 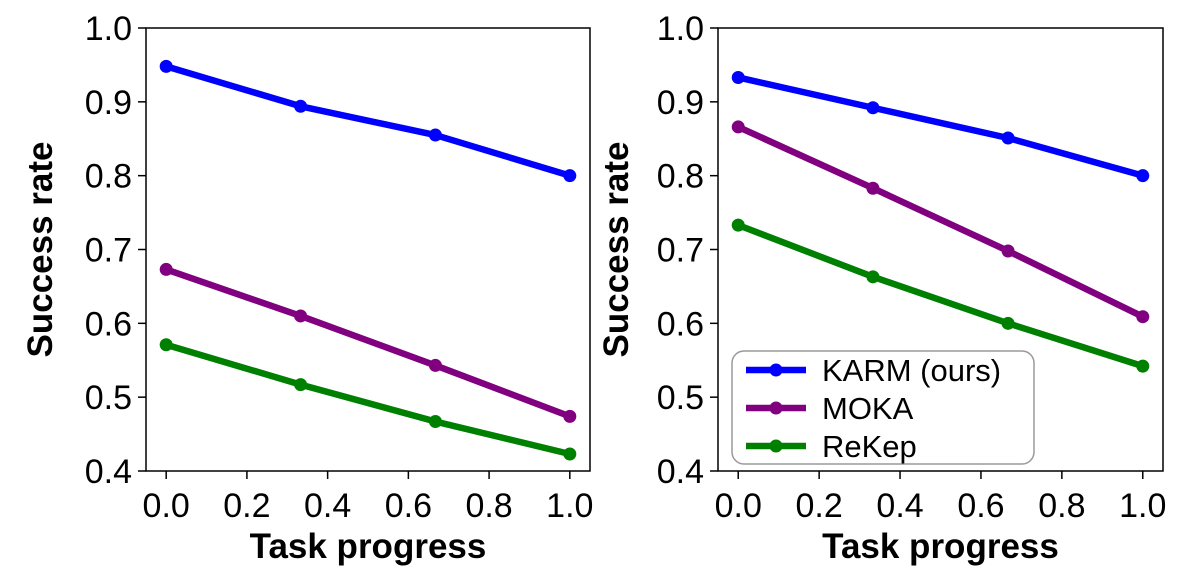 What do you see at coordinates (868, 408) in the screenshot?
I see `legend-label-moka: MOKA` at bounding box center [868, 408].